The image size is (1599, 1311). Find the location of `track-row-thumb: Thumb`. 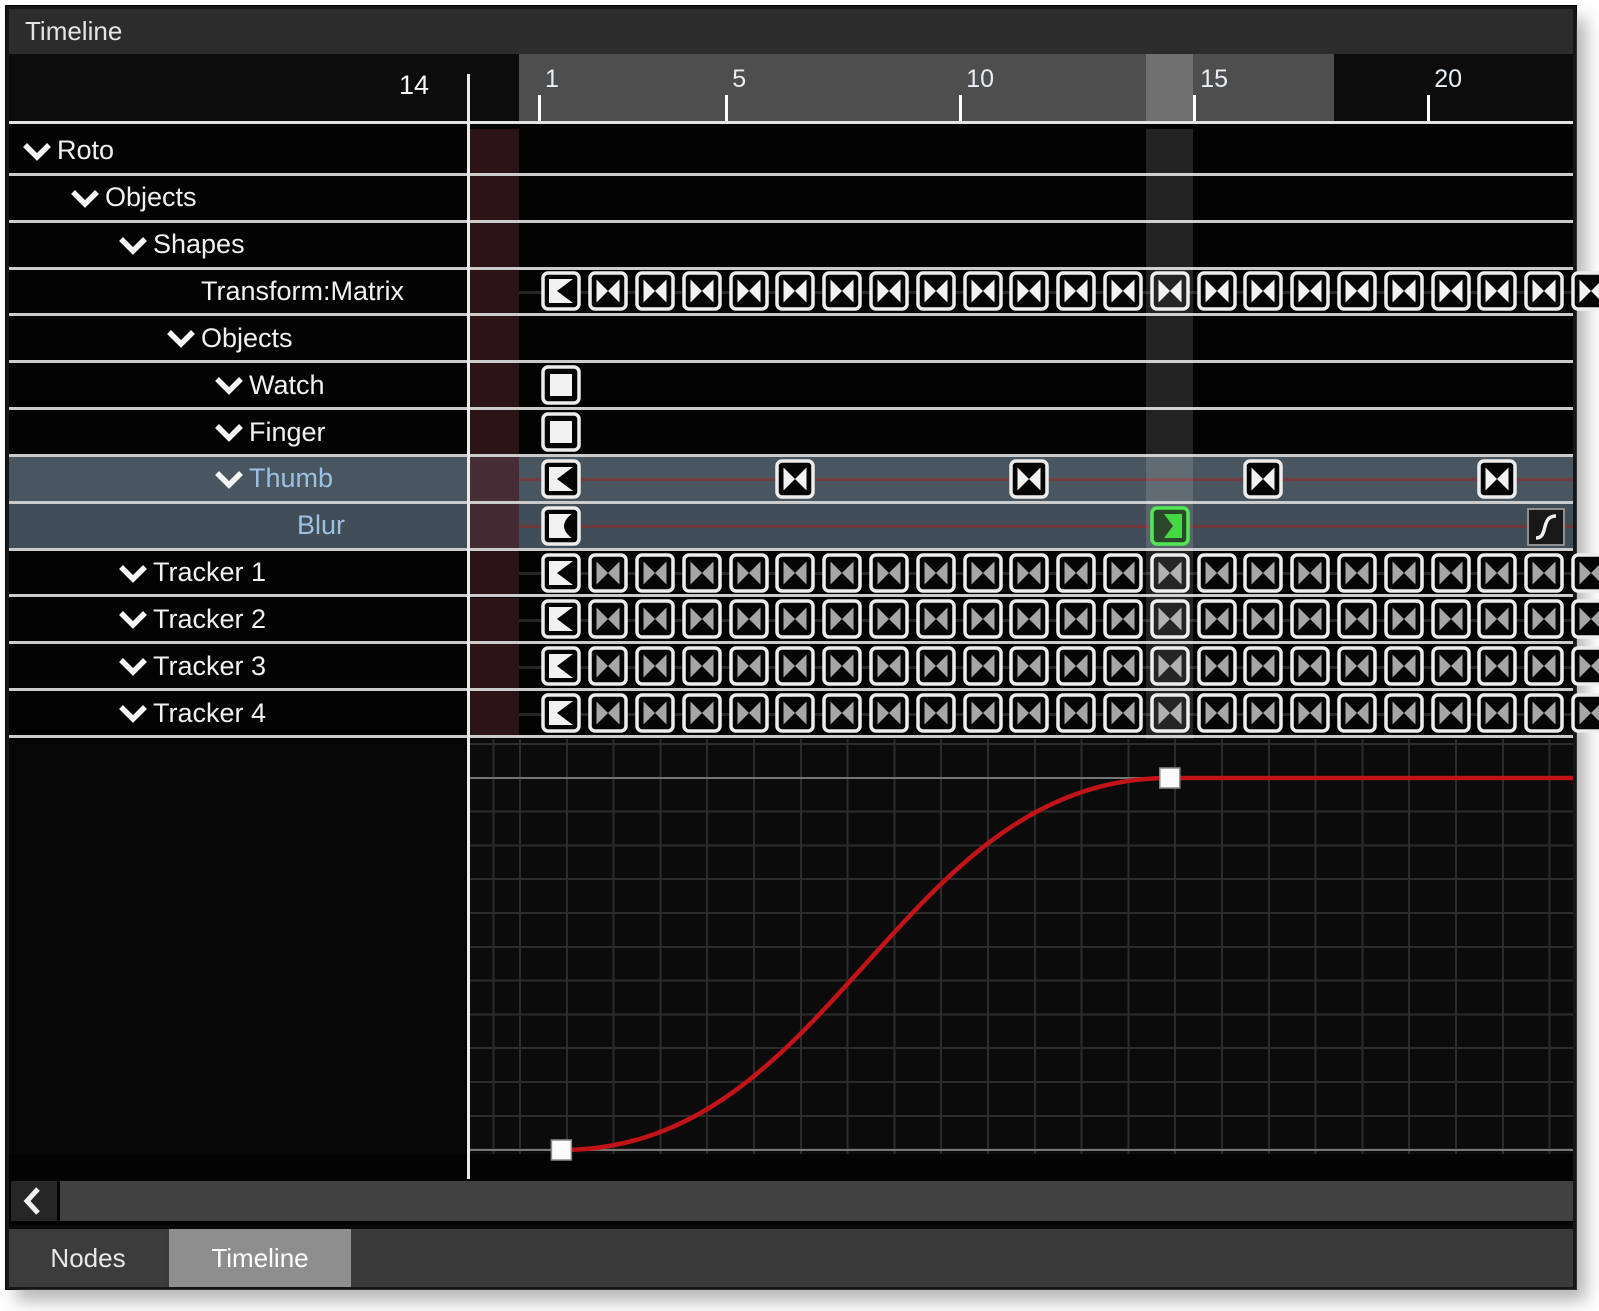

track-row-thumb: Thumb is located at coordinates (791, 480).